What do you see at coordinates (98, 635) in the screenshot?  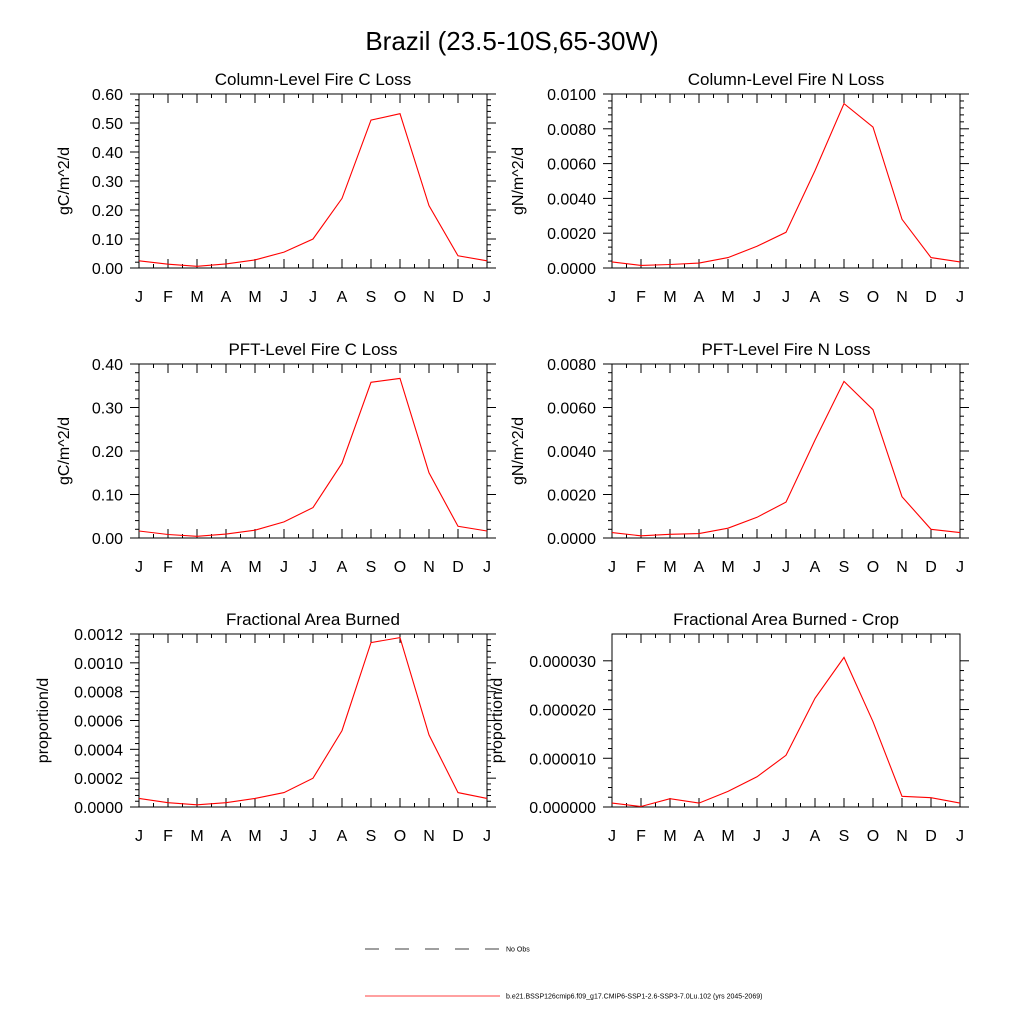 I see `y-tick-label: 0.0012` at bounding box center [98, 635].